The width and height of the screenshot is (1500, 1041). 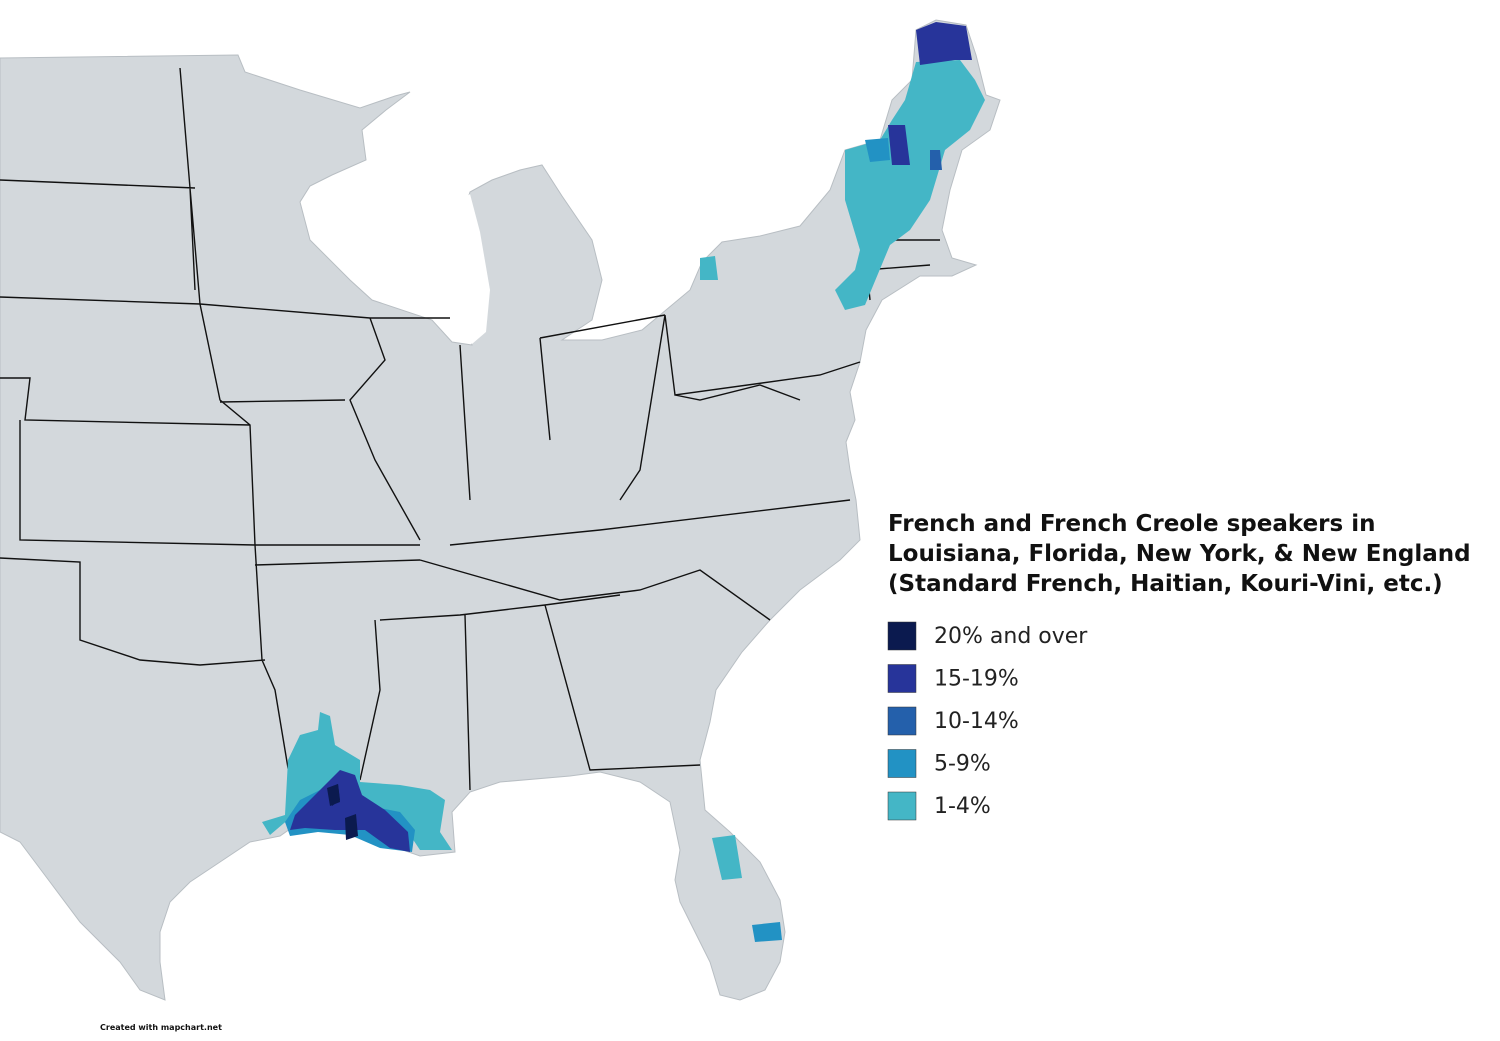 What do you see at coordinates (161, 1027) in the screenshot?
I see `credit: Created with mapchart.net` at bounding box center [161, 1027].